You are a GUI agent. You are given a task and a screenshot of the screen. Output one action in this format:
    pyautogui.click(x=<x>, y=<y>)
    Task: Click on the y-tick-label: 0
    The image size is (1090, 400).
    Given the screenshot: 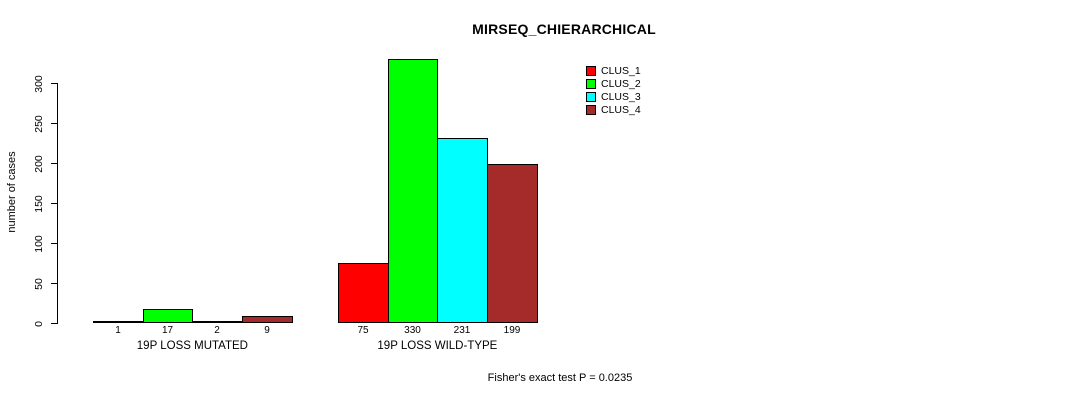 What is the action you would take?
    pyautogui.click(x=39, y=323)
    